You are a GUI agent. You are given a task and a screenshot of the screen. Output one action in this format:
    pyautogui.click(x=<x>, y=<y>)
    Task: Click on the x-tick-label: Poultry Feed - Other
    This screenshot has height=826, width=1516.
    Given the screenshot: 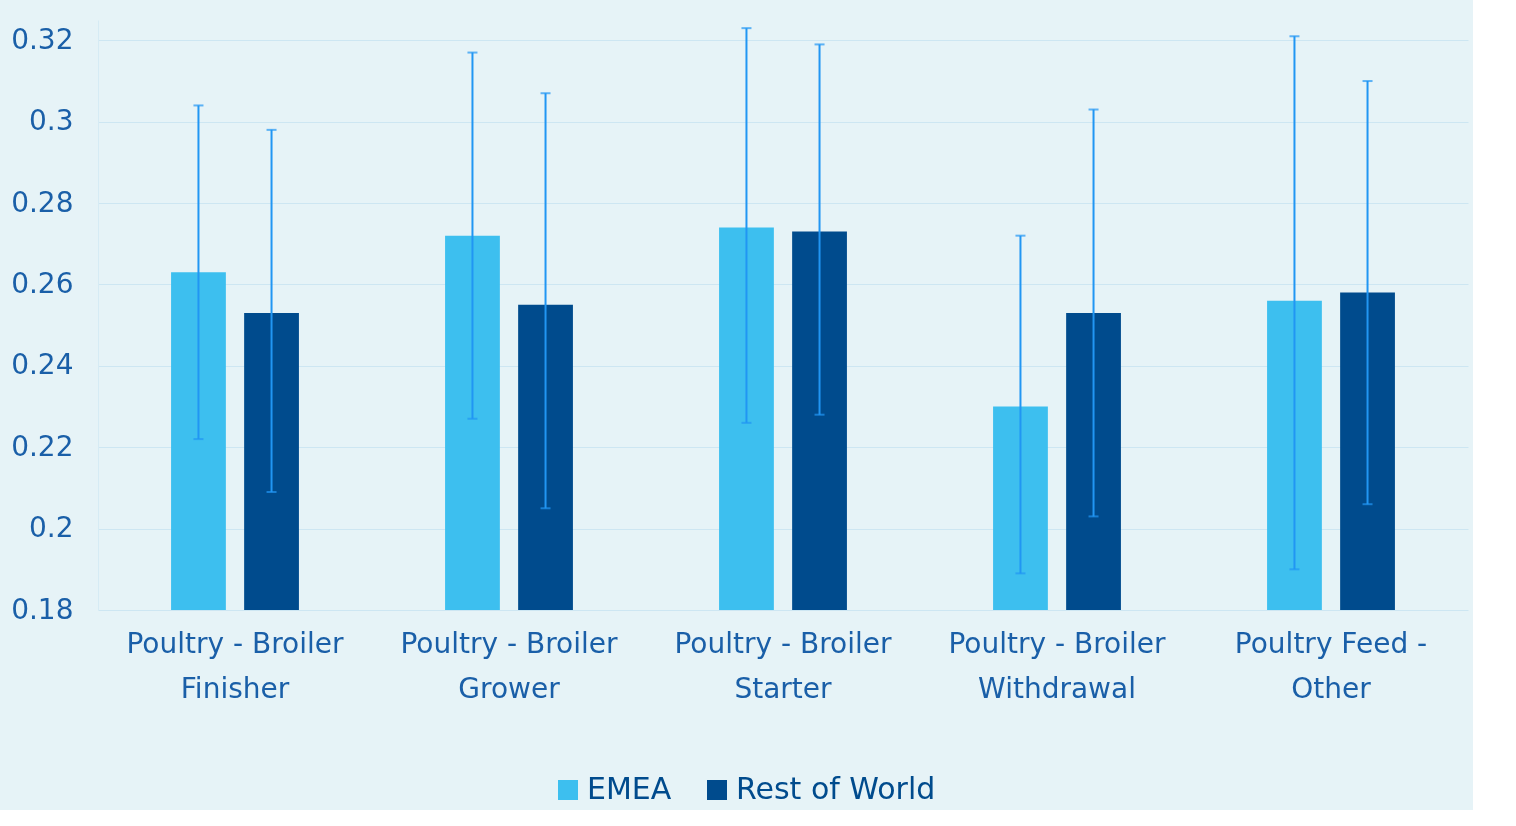 What is the action you would take?
    pyautogui.click(x=1331, y=665)
    